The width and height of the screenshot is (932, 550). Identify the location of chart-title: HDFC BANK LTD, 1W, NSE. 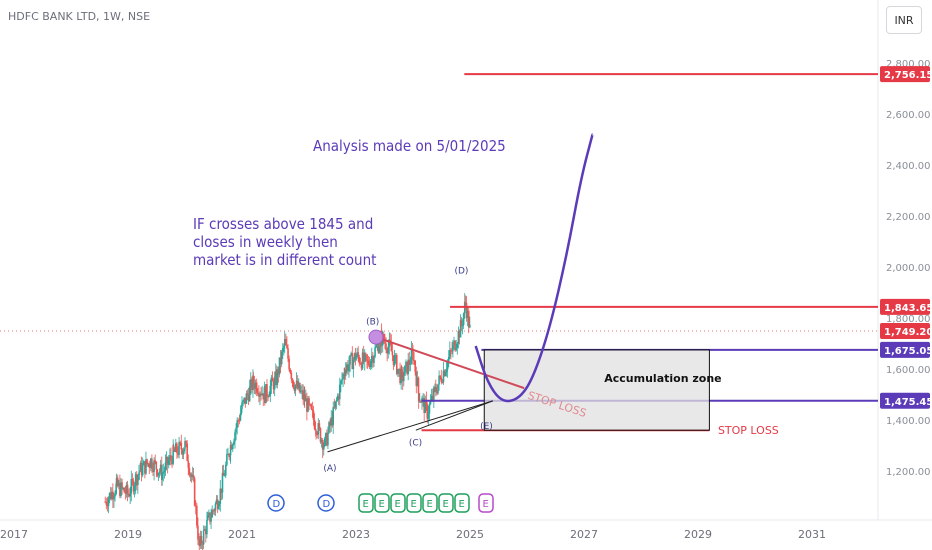
(79, 16).